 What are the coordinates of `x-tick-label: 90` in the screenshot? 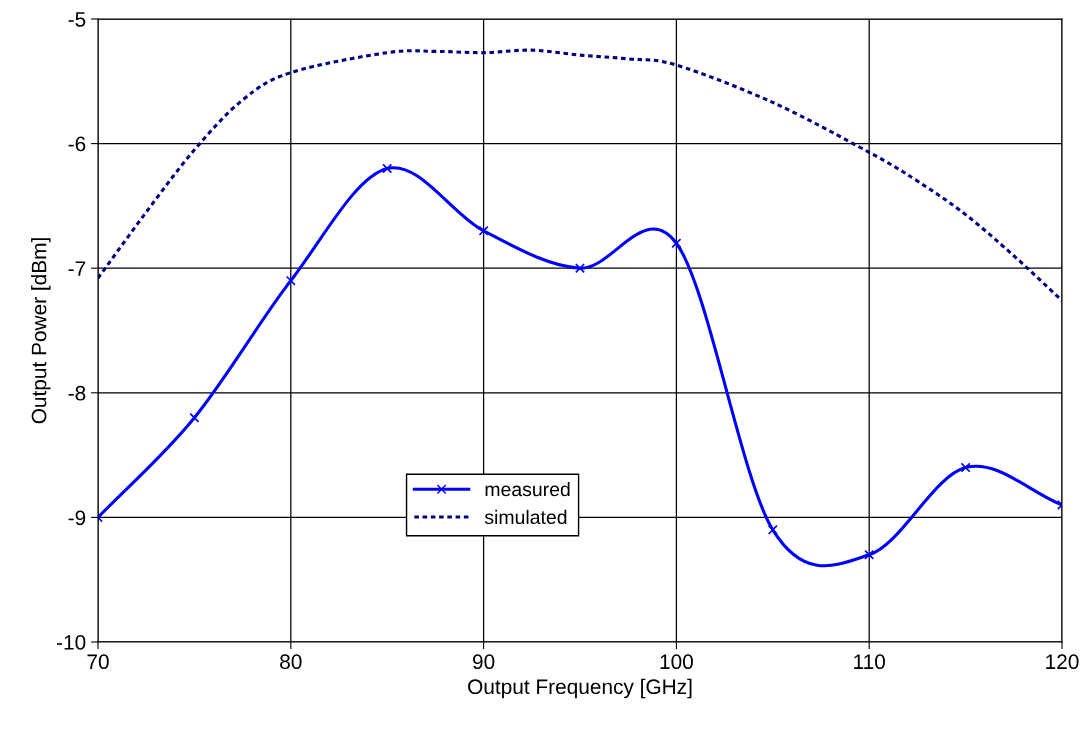 It's located at (483, 662).